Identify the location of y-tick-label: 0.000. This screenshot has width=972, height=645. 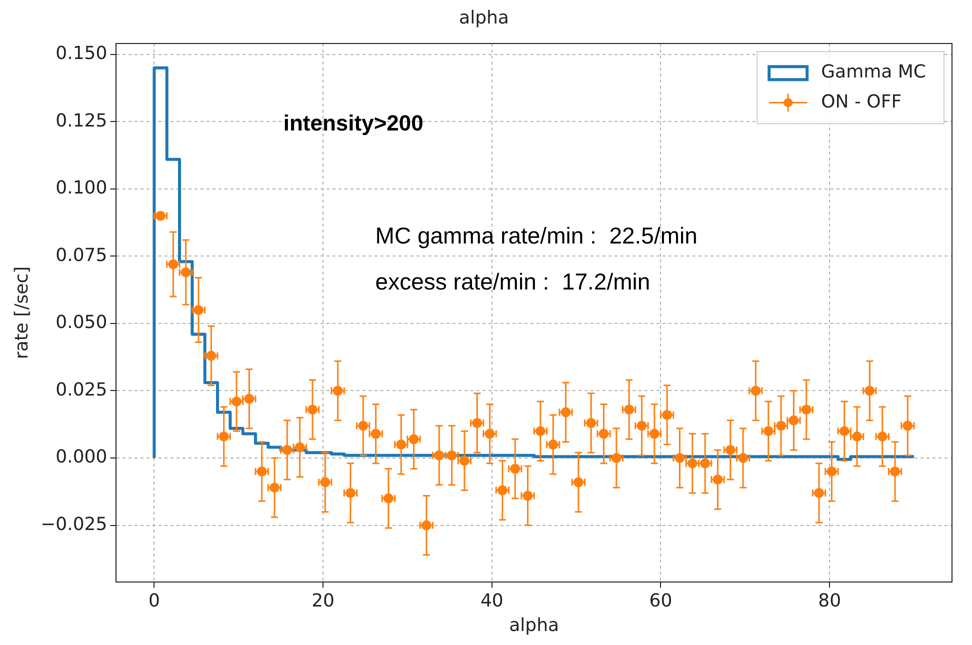
(82, 457).